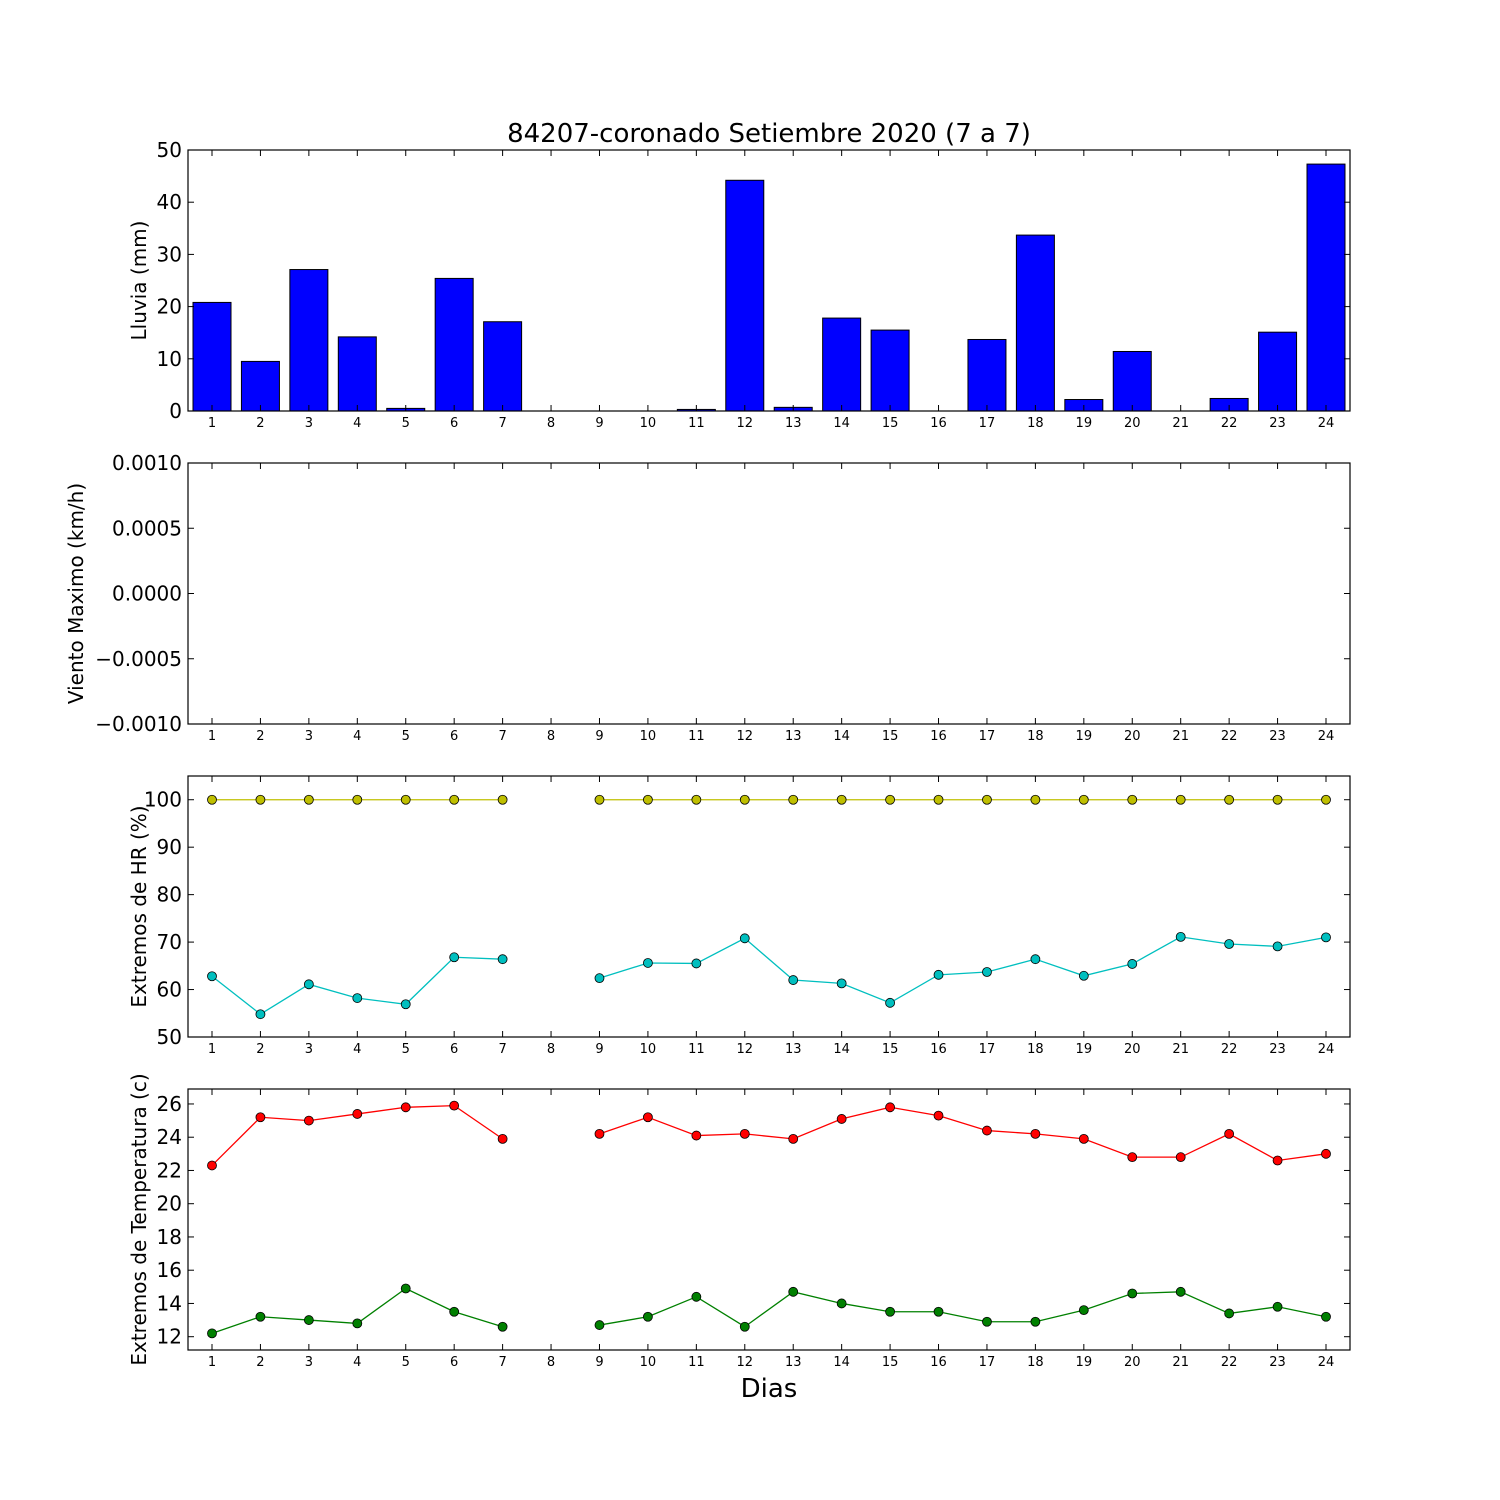  Describe the element at coordinates (169, 942) in the screenshot. I see `y-tick-label: 70` at that location.